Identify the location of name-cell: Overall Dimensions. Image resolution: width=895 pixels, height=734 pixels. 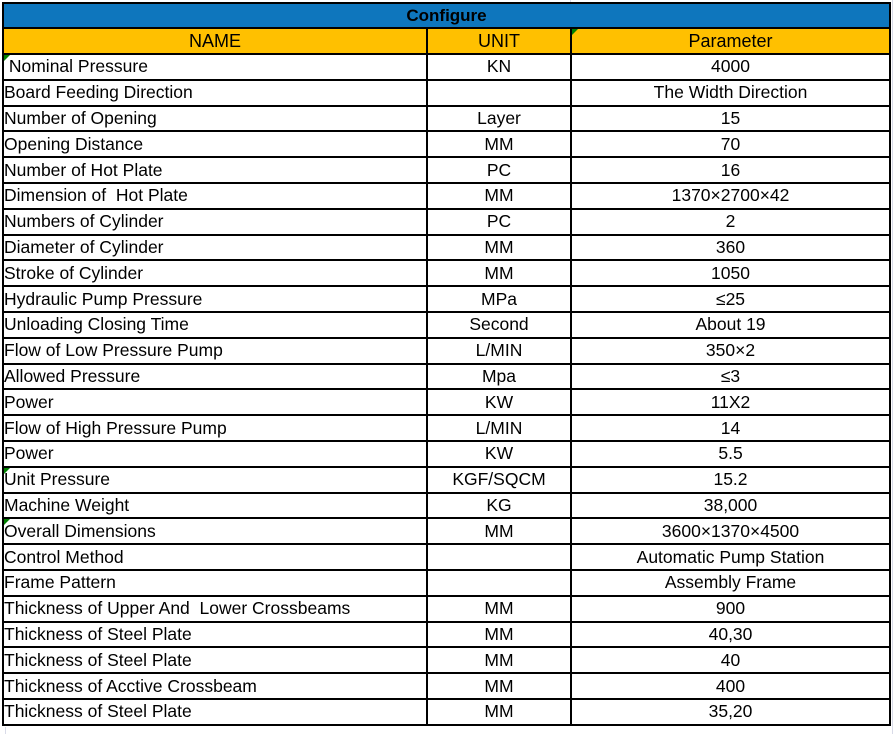
(215, 531).